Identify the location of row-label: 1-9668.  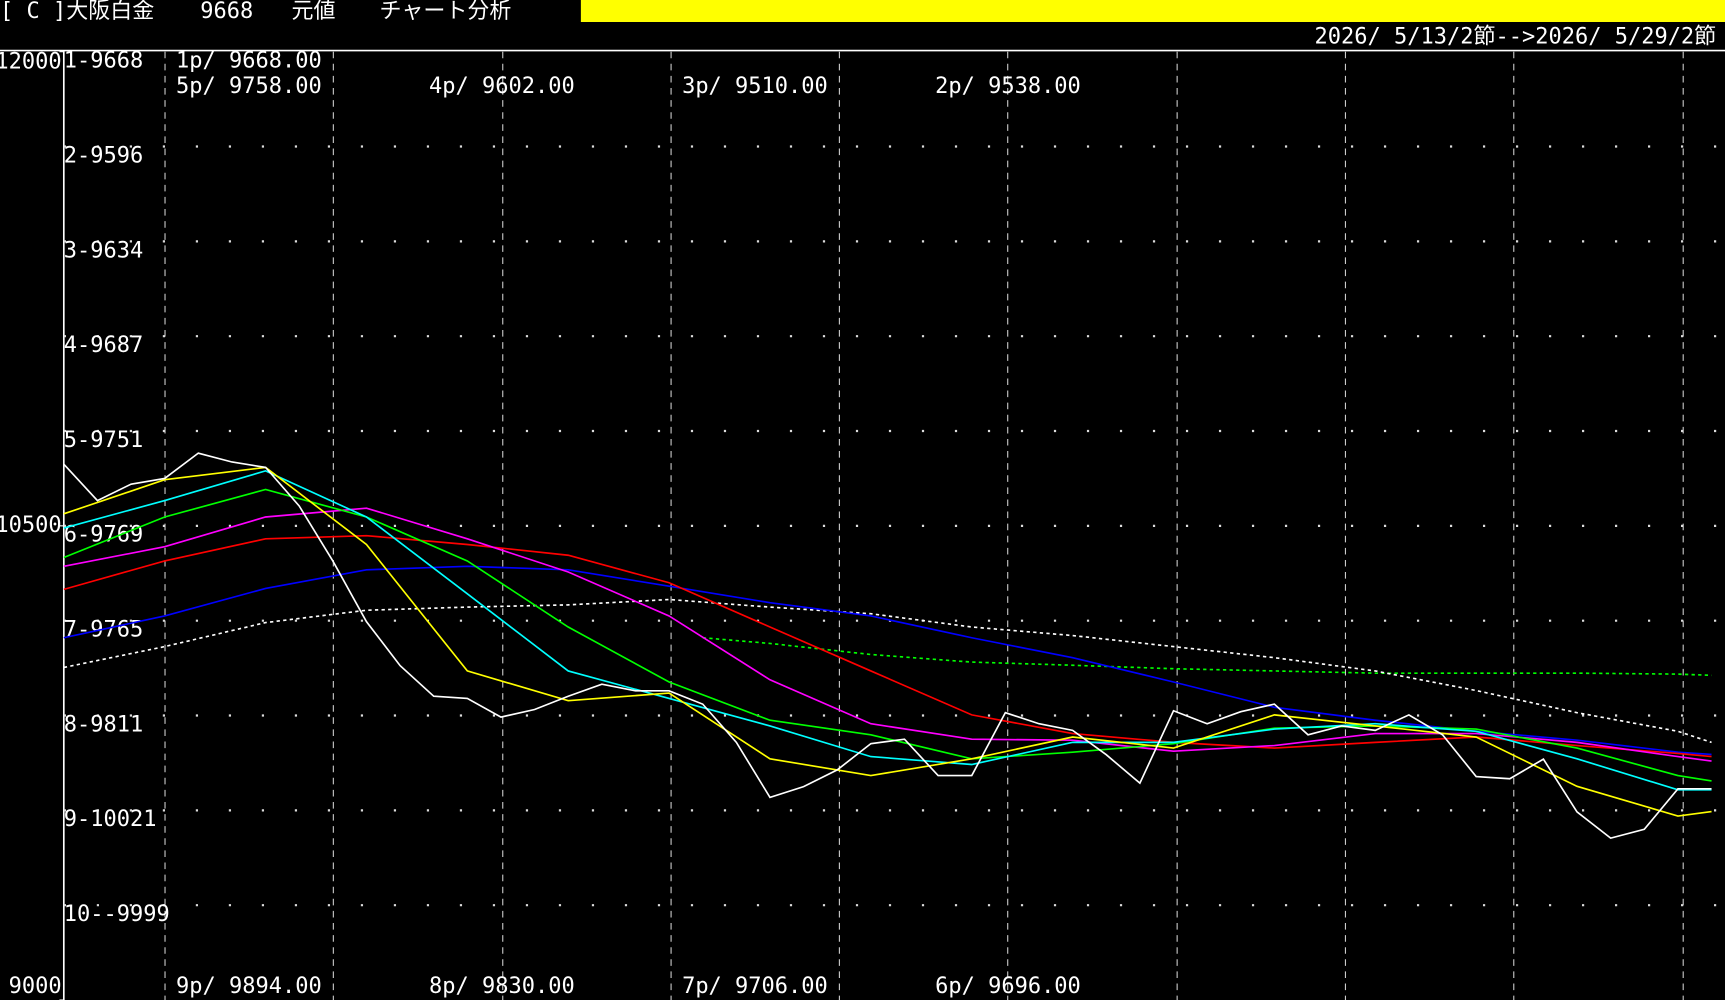
(103, 61).